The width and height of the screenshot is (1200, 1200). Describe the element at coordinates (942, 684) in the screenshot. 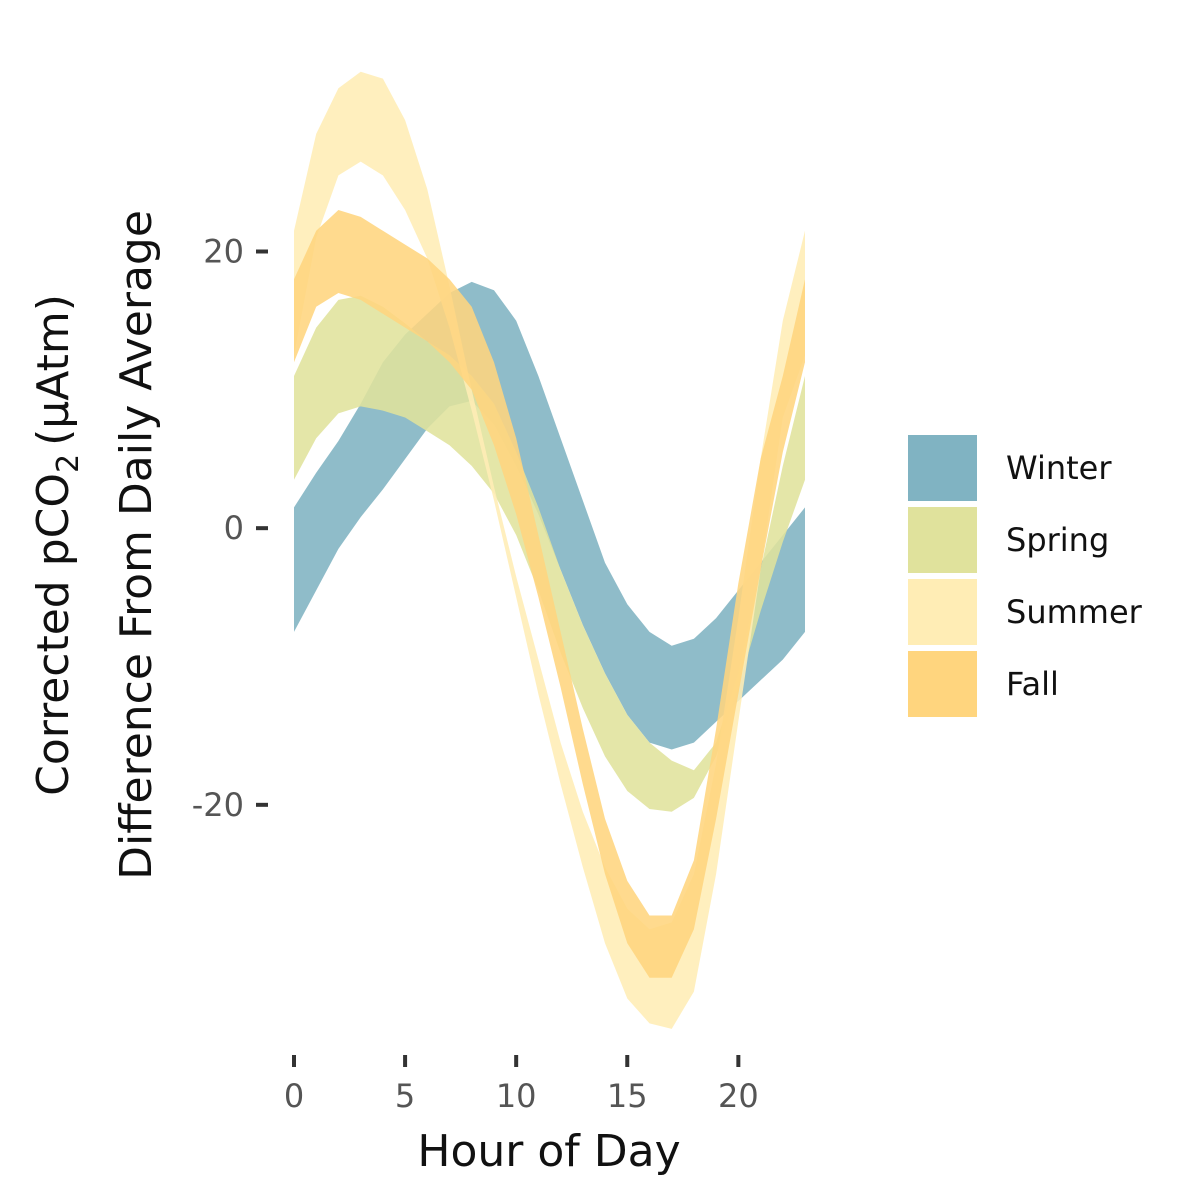

I see `legend-swatch-fall` at that location.